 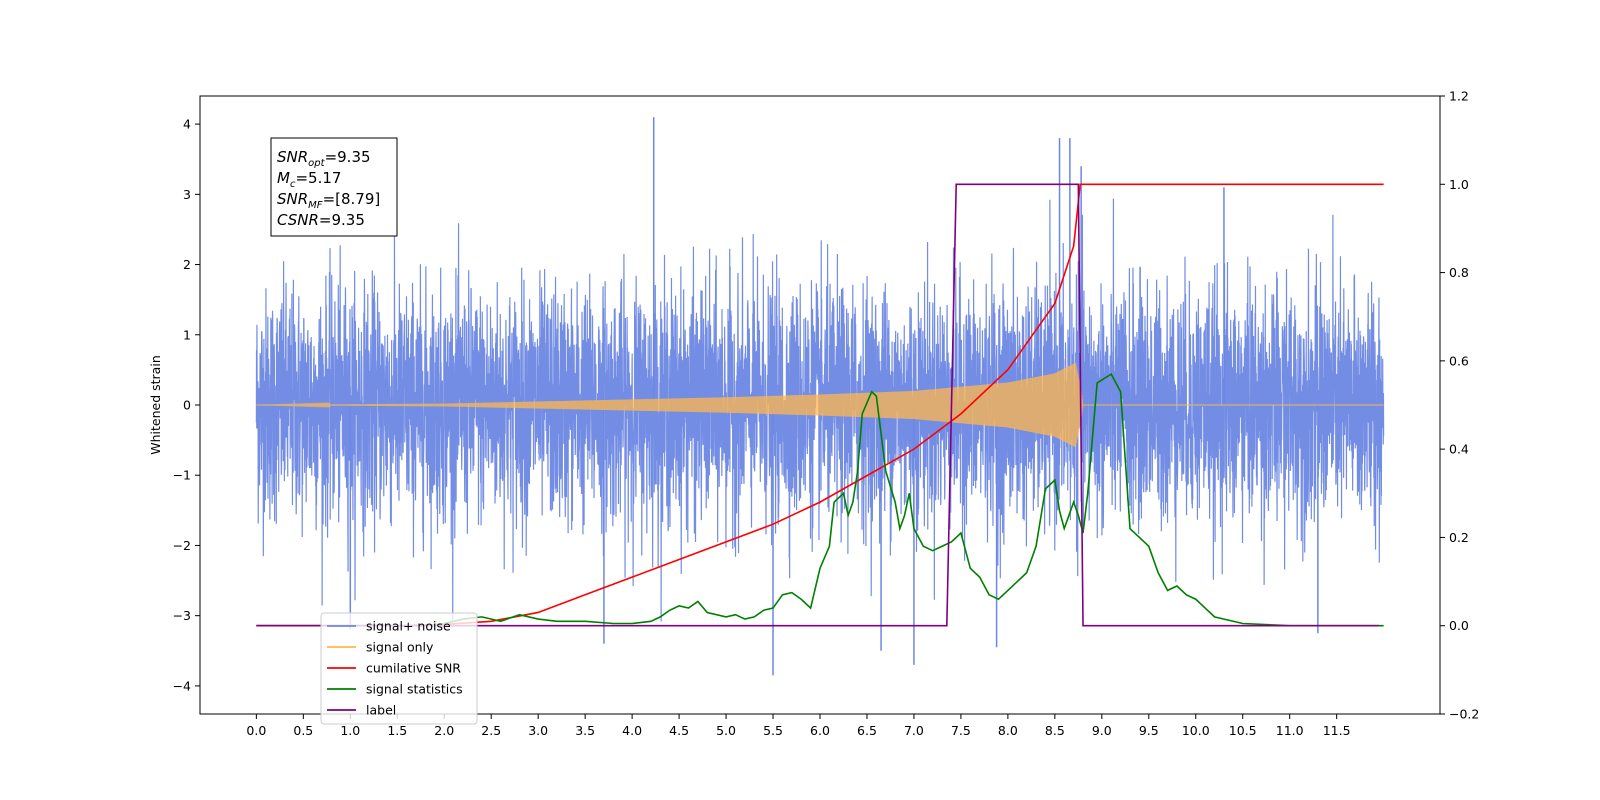 I want to click on x-tick-label: 1.5, so click(x=397, y=730).